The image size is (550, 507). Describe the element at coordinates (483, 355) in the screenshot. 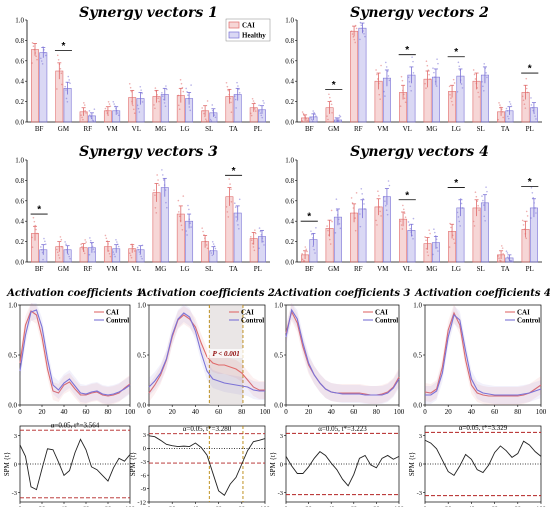

I see `variability-band` at that location.